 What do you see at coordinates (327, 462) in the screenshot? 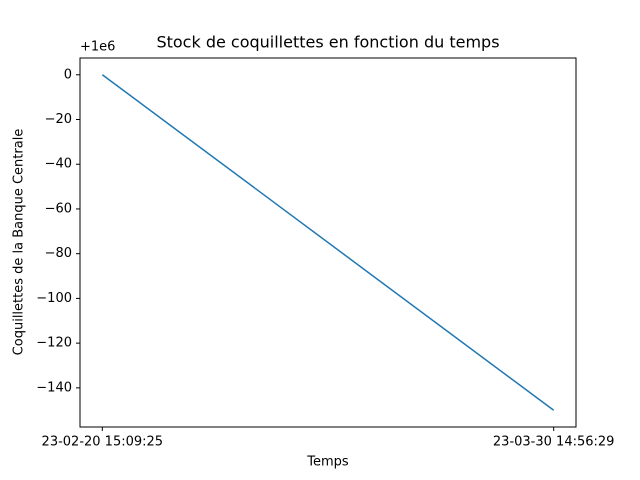
I see `x-axis-label: Temps` at bounding box center [327, 462].